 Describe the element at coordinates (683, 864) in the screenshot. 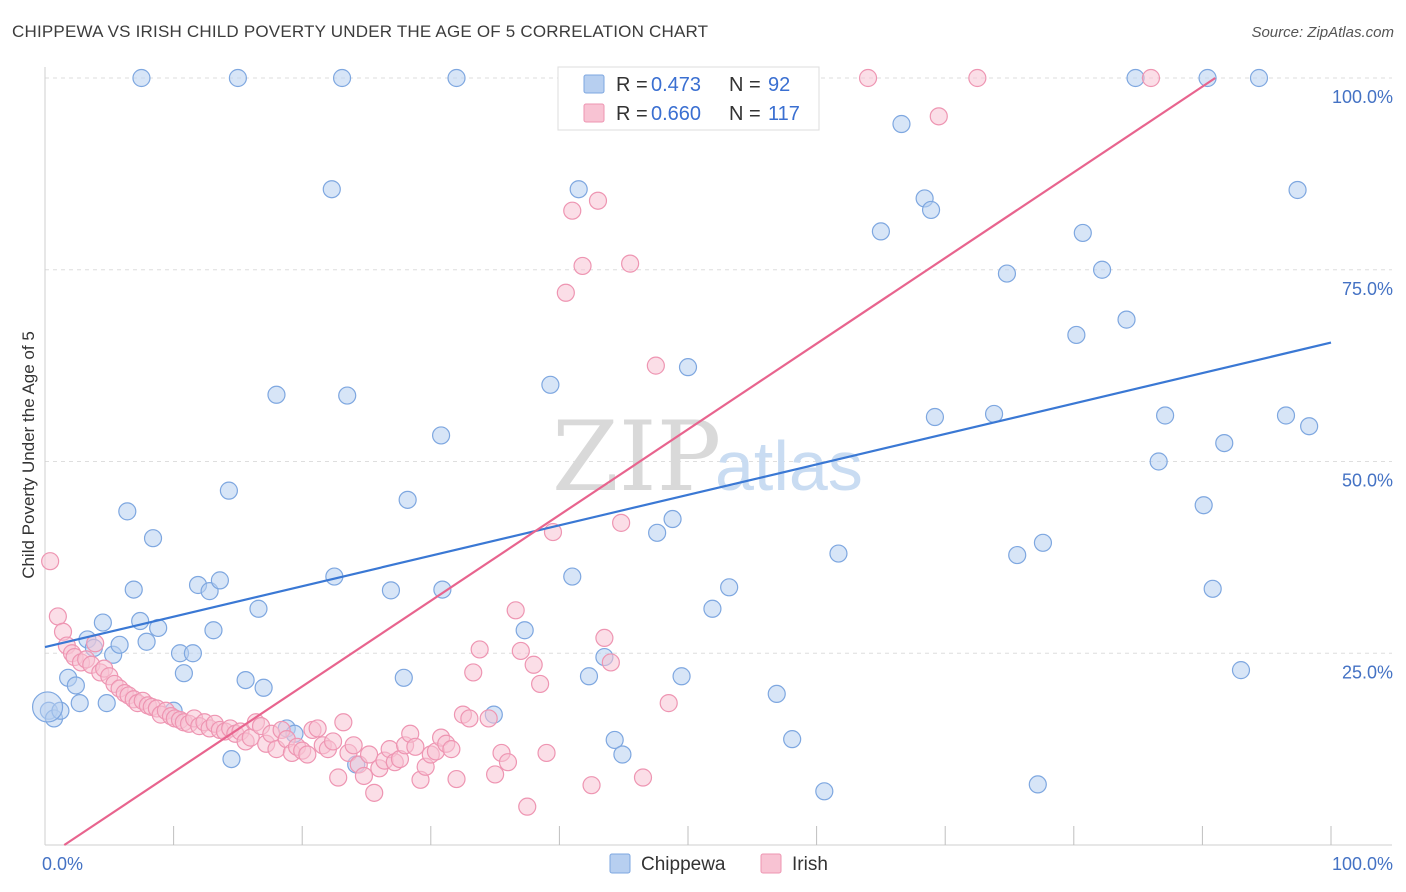

I see `bottom-legend-label-chippewa: Chippewa` at that location.